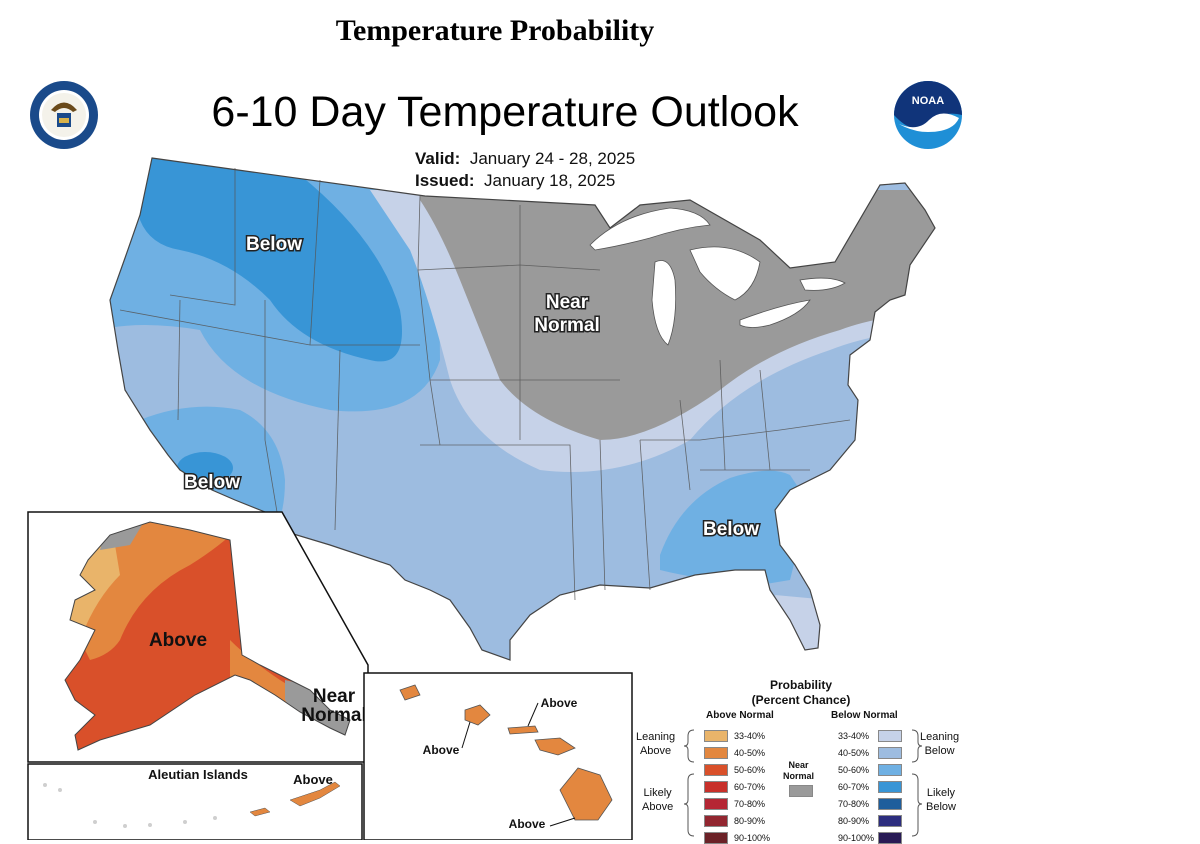  What do you see at coordinates (505, 112) in the screenshot?
I see `map-title: 6-10 Day Temperature Outlook` at bounding box center [505, 112].